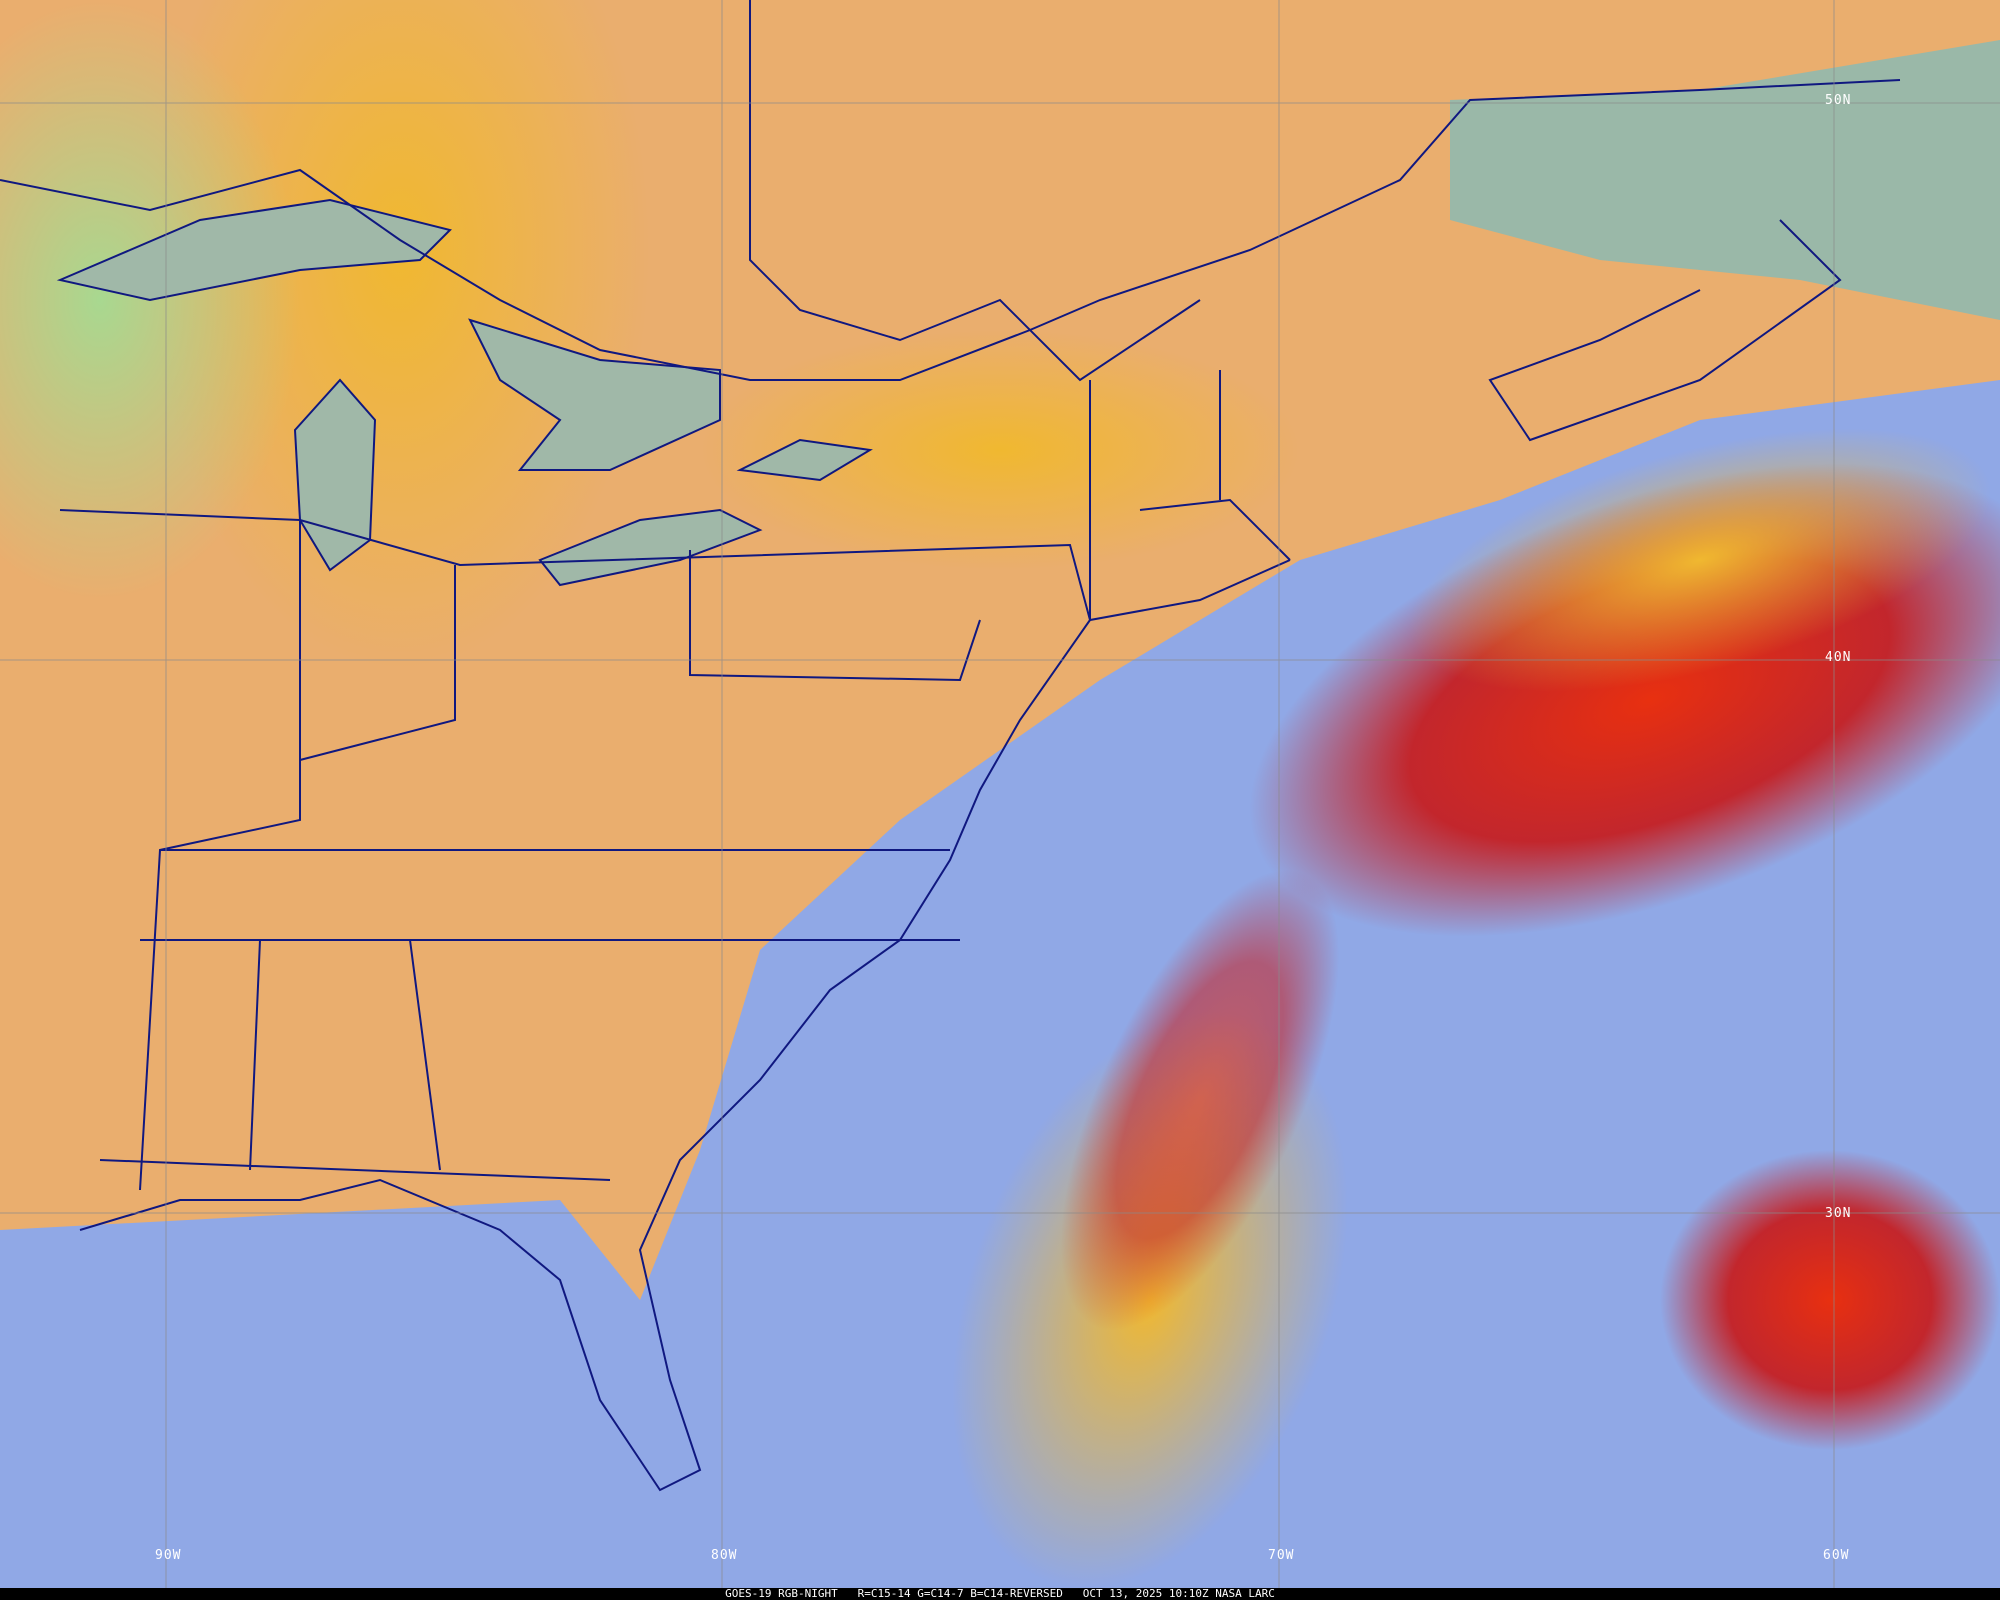 Image resolution: width=2000 pixels, height=1600 pixels. I want to click on lon-label-90w: 90W, so click(168, 1555).